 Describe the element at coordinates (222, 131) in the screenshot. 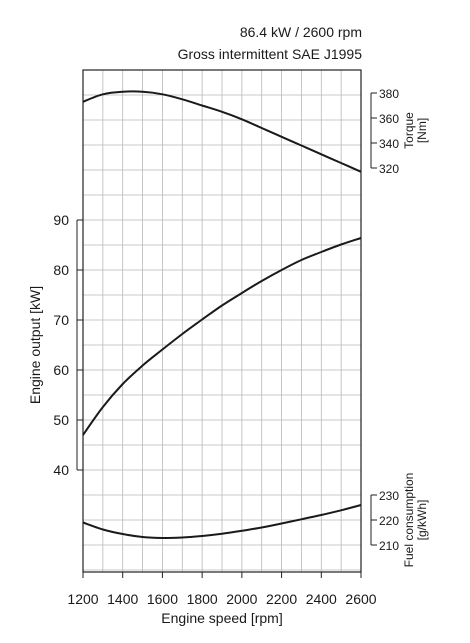

I see `torque-curve` at that location.